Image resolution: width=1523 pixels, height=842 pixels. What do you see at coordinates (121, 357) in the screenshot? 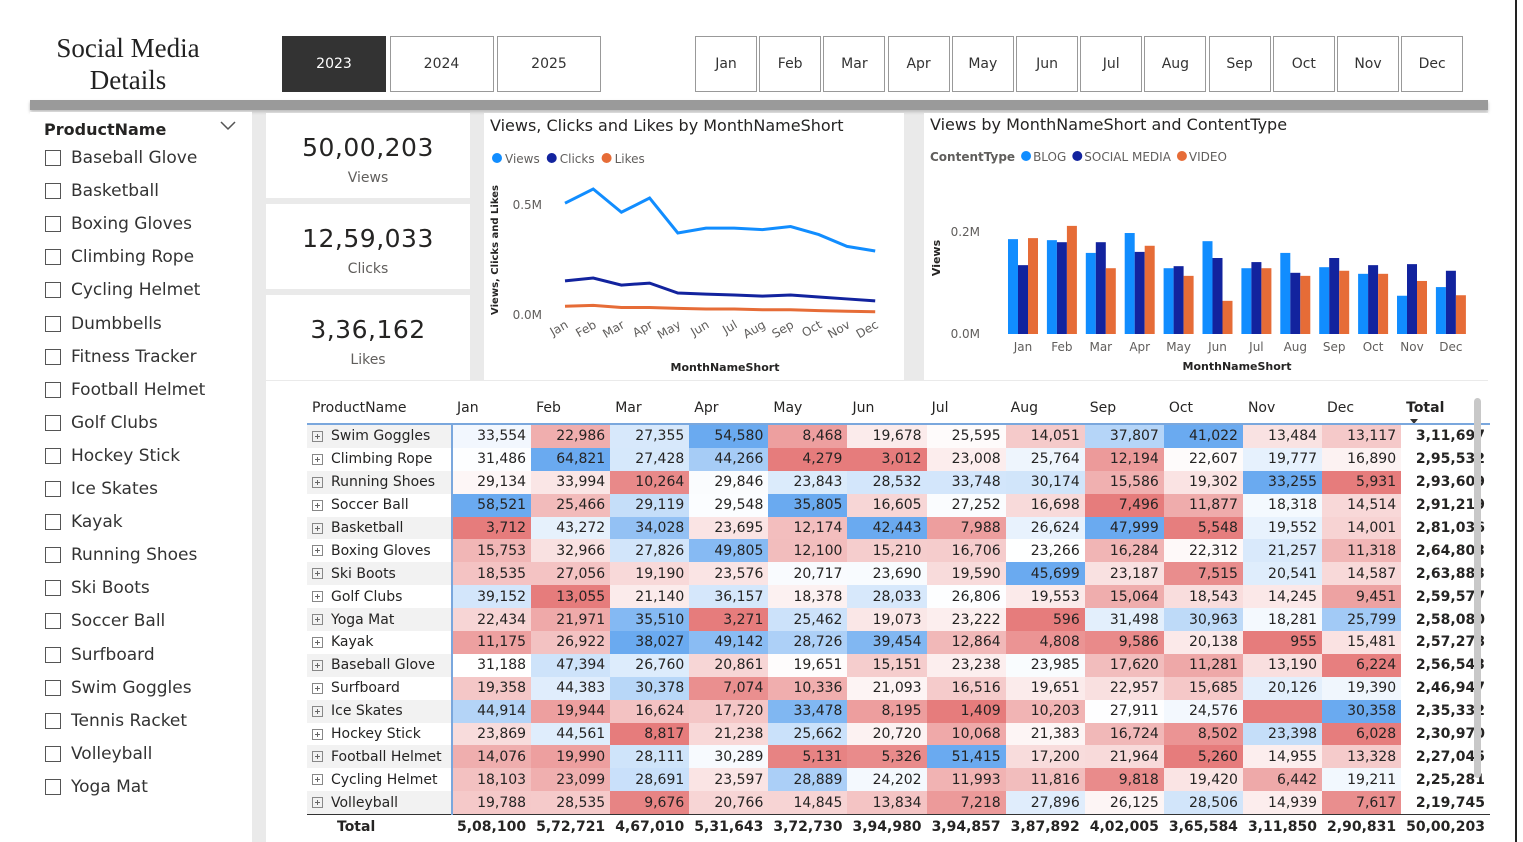
I see `slicer-item: Fitness Tracker` at bounding box center [121, 357].